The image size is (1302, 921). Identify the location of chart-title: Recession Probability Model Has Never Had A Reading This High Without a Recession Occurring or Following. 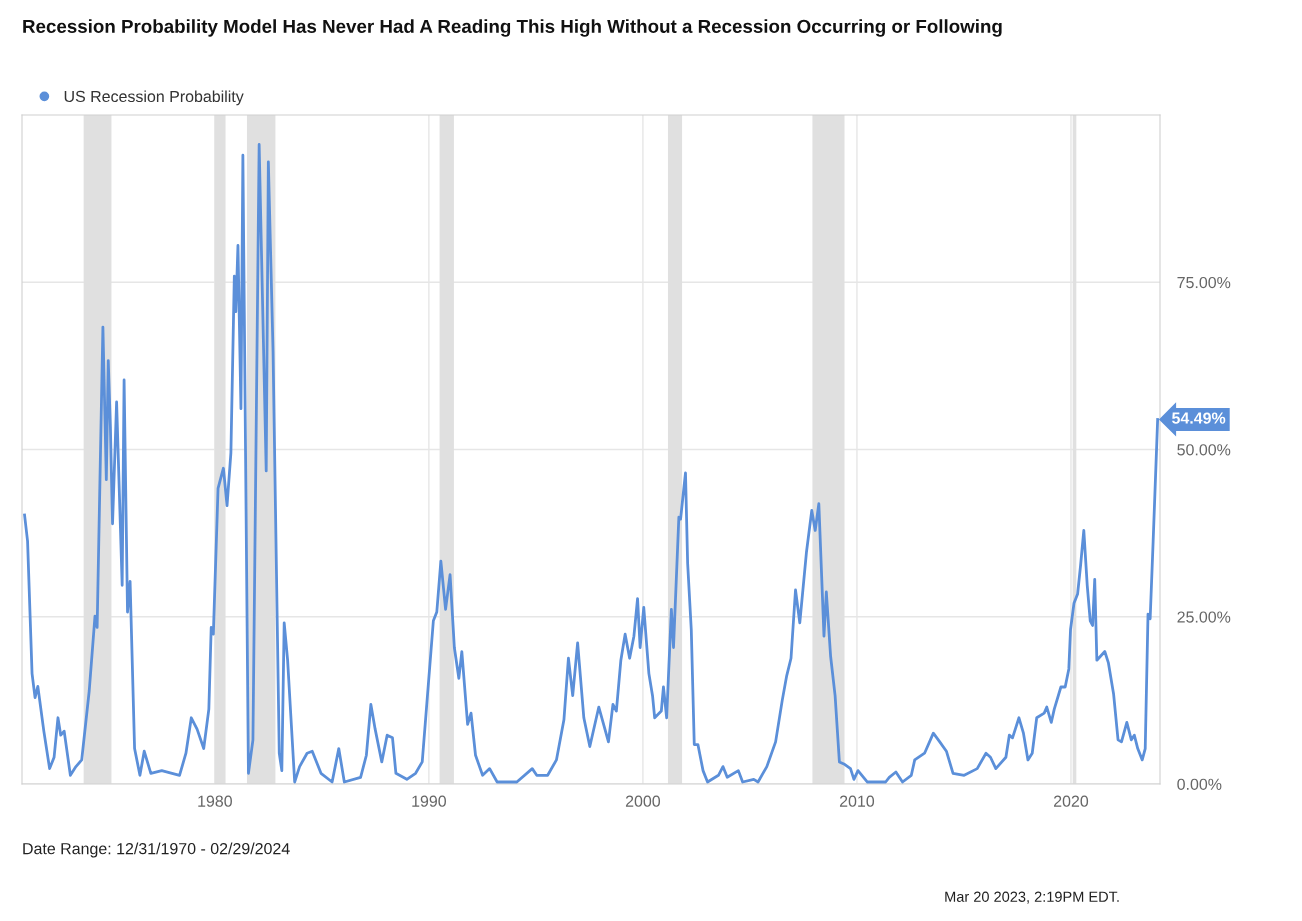
(512, 28).